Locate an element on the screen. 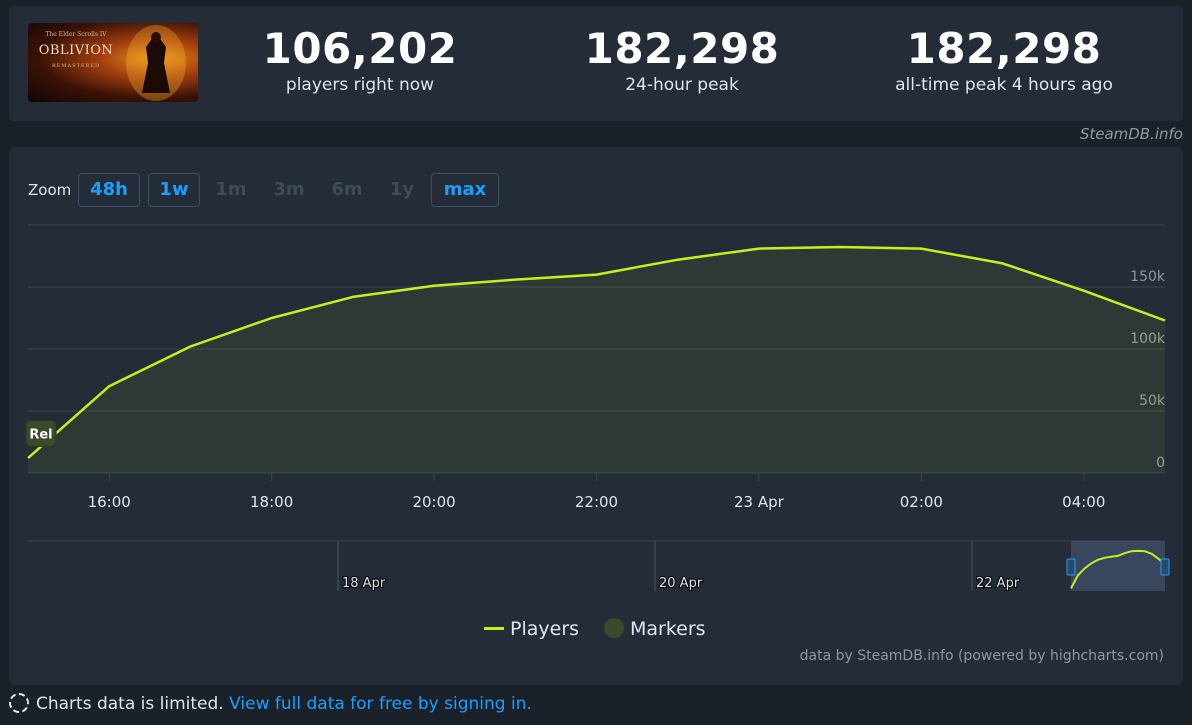  navigator-tick-label: 20 Apr is located at coordinates (681, 583).